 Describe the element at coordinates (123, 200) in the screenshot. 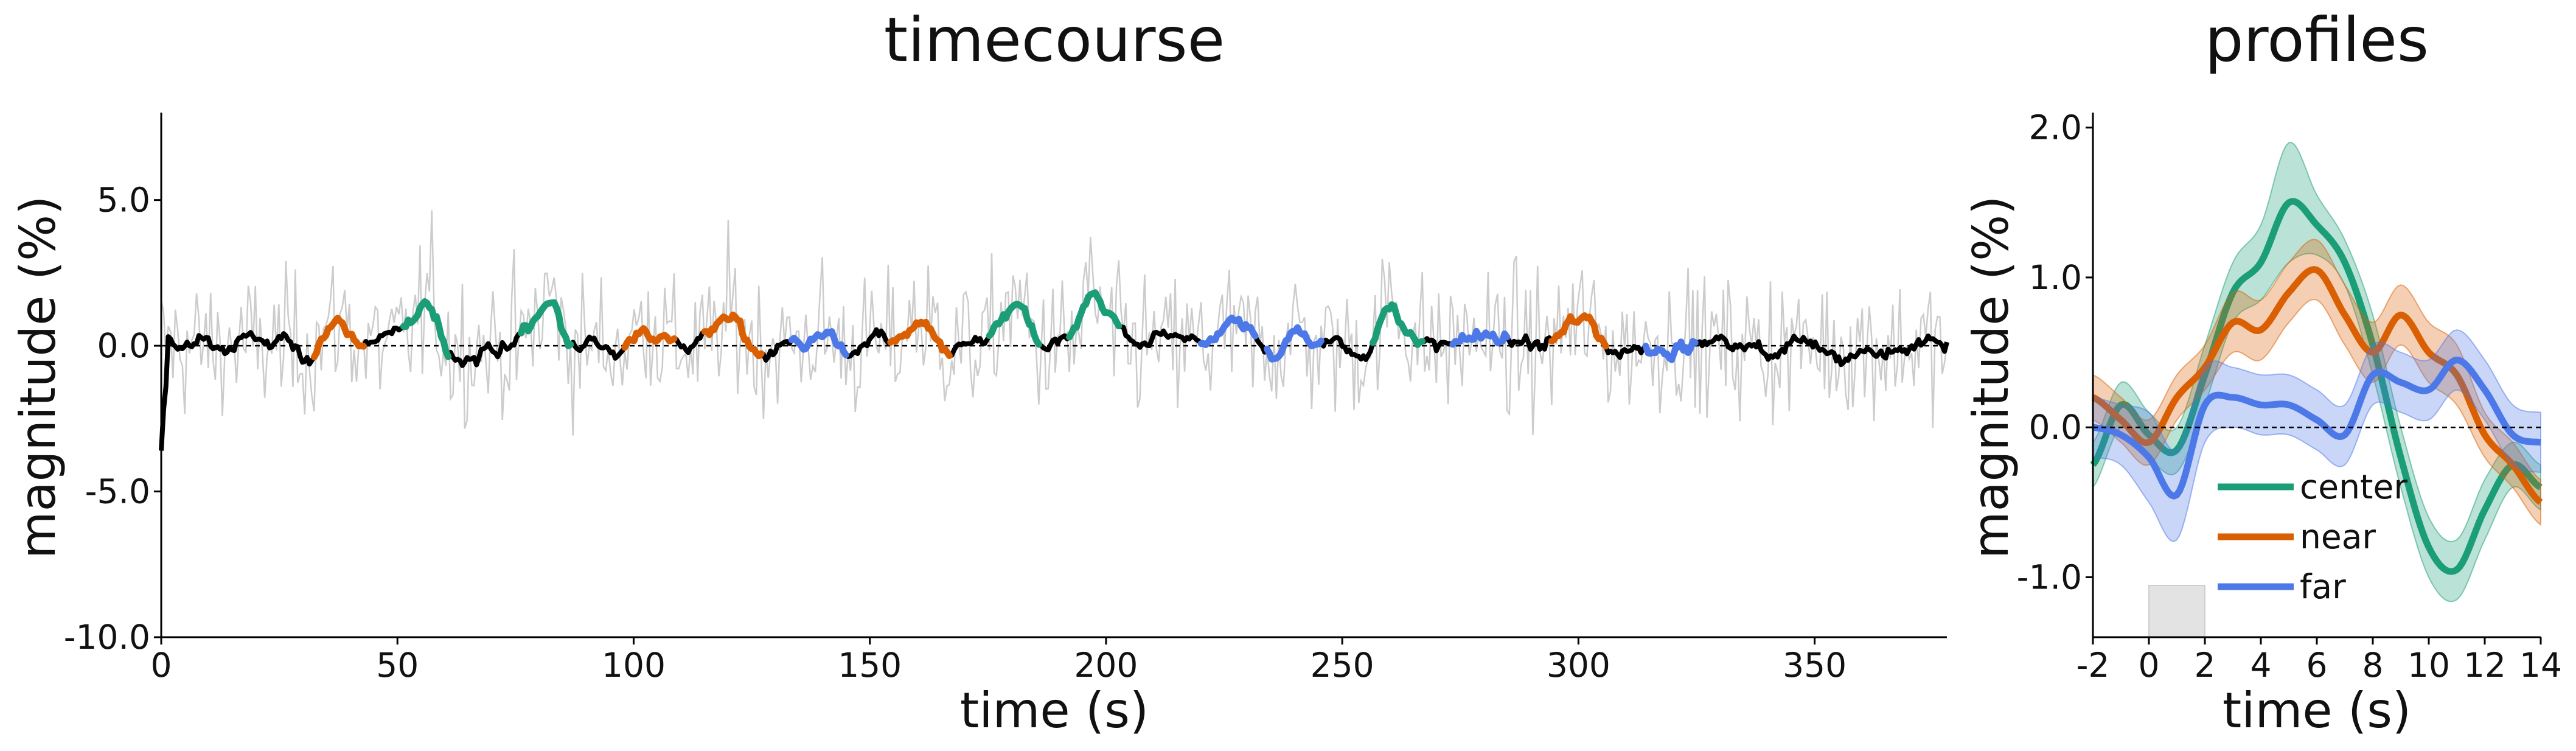

I see `timecourse-ytick-label: 5.0` at that location.